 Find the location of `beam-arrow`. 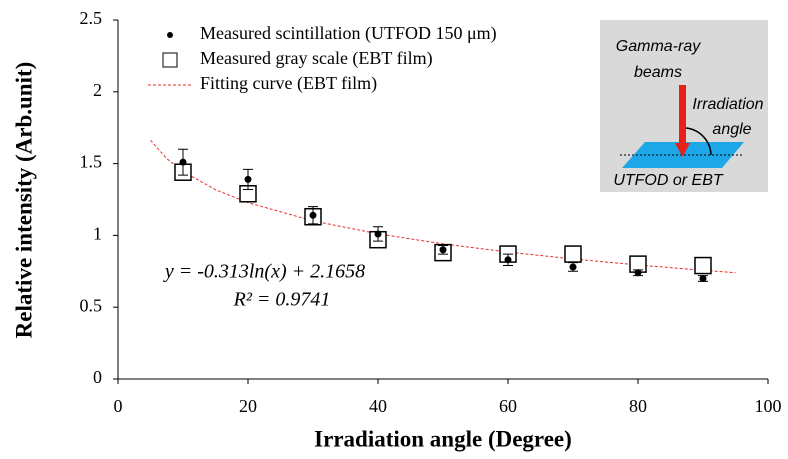

beam-arrow is located at coordinates (682, 114).